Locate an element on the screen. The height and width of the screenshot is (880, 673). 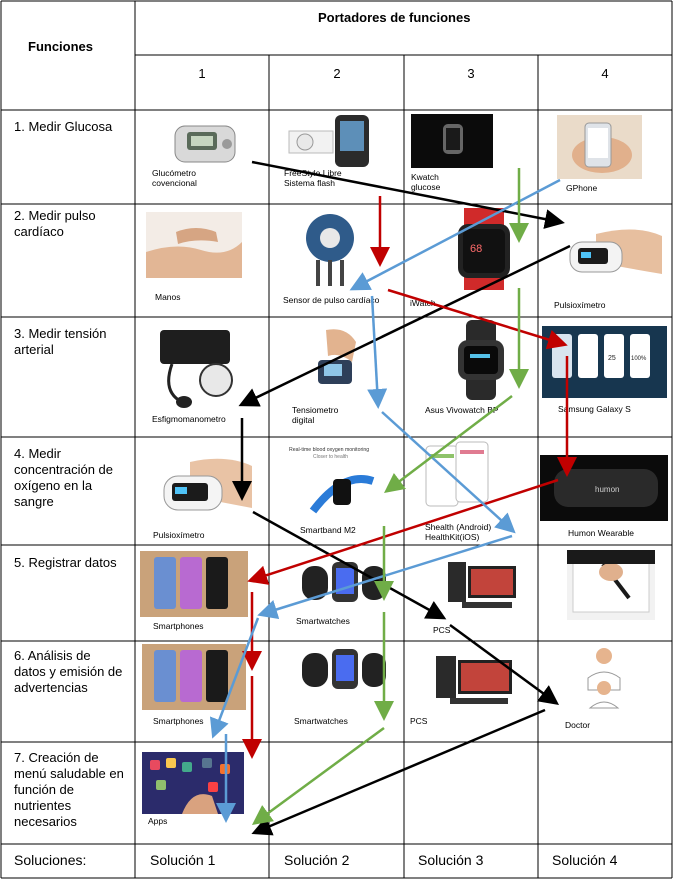
caption-pcs-2: PCS is located at coordinates (419, 721).